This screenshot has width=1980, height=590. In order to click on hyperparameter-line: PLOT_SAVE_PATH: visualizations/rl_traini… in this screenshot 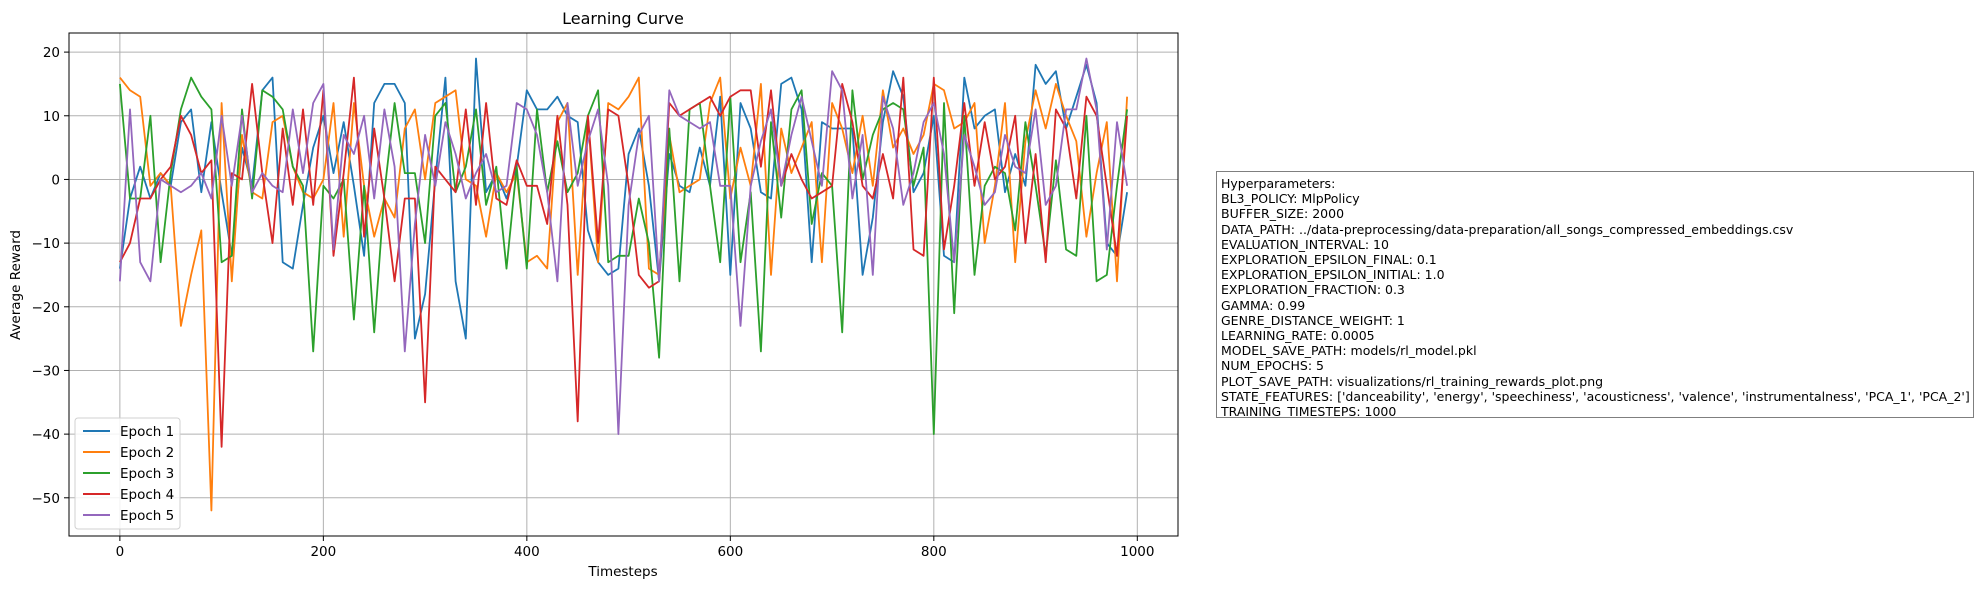, I will do `click(1412, 381)`.